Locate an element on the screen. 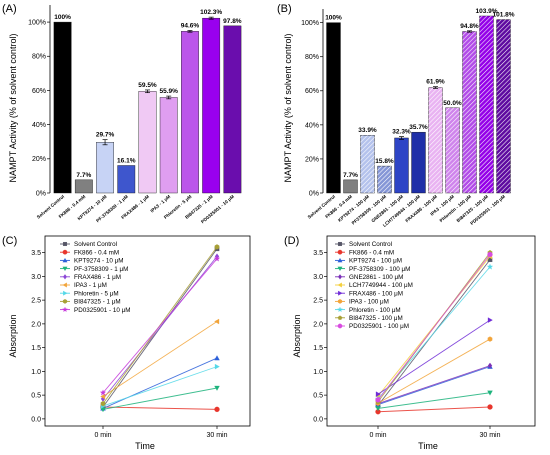 The width and height of the screenshot is (550, 455). d-legend-entry: LCH7749944 - 100 μM is located at coordinates (381, 285).